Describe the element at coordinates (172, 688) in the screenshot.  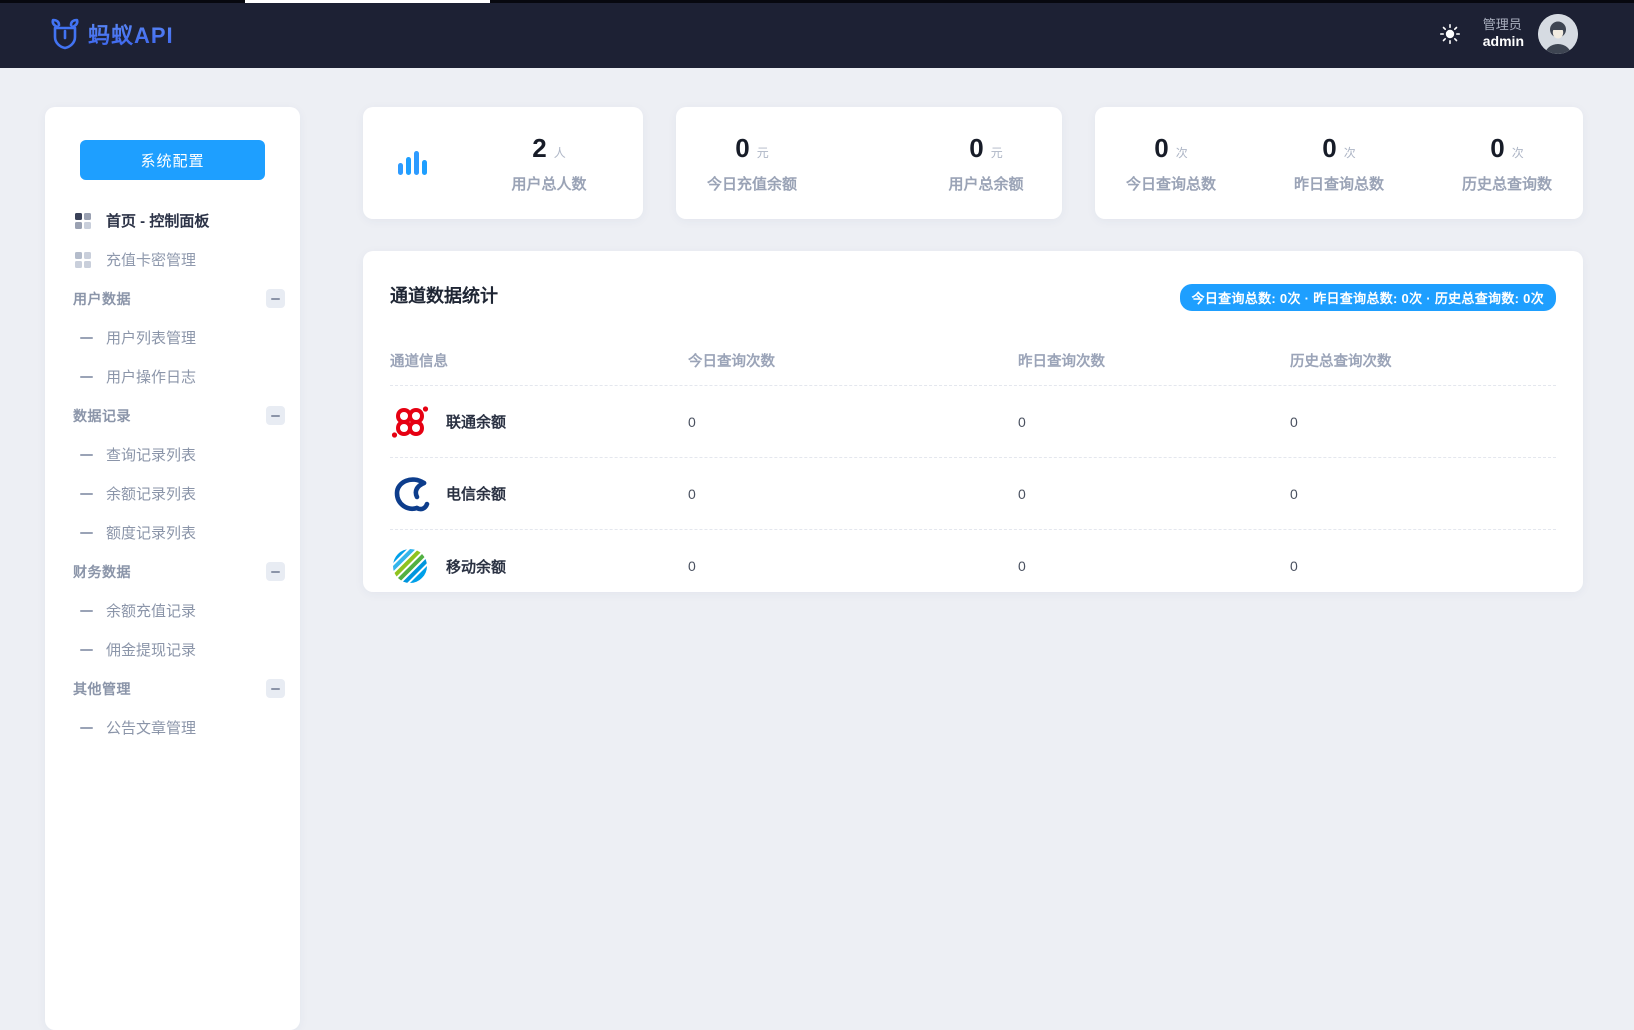
I see `sidebar-section-other: 其他管理` at that location.